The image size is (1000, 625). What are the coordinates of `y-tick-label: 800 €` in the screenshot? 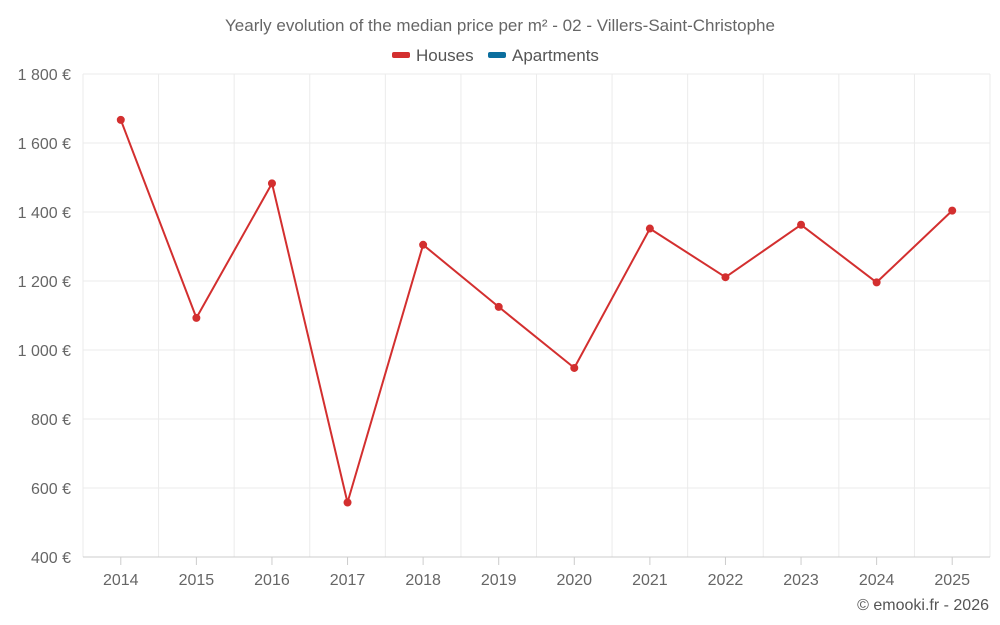 It's located at (51, 420).